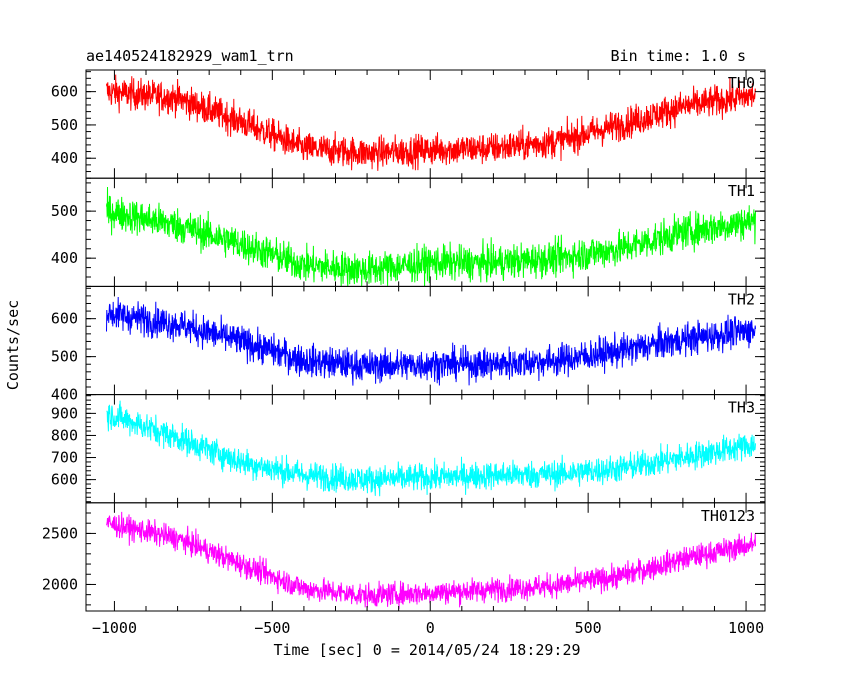 The width and height of the screenshot is (850, 680). What do you see at coordinates (64, 435) in the screenshot?
I see `y-tick-label: 800` at bounding box center [64, 435].